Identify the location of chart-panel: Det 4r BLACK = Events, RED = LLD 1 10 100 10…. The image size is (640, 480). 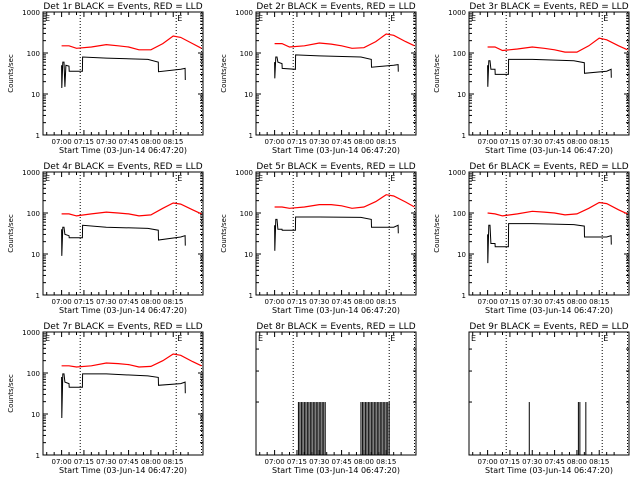
(105, 238).